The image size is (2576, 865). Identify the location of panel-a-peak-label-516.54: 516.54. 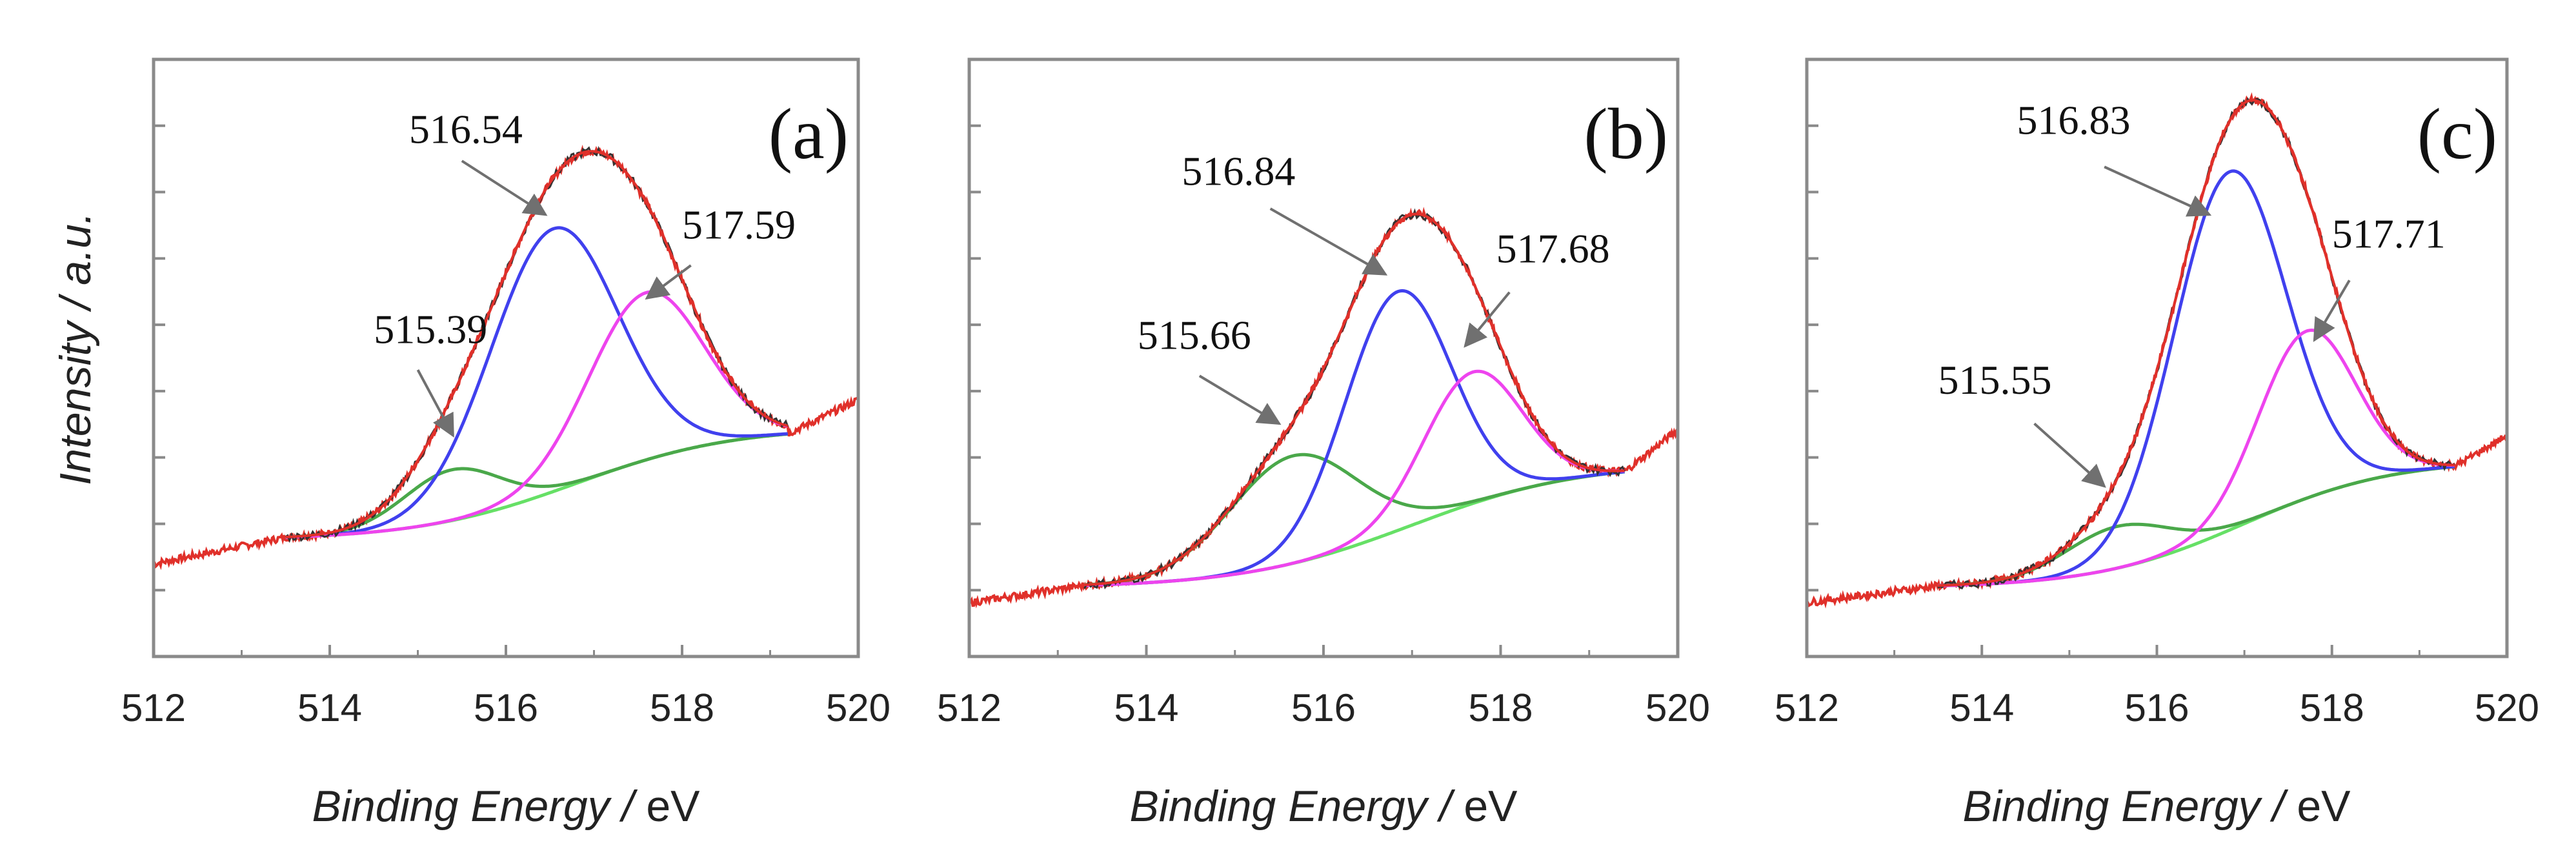
(466, 129).